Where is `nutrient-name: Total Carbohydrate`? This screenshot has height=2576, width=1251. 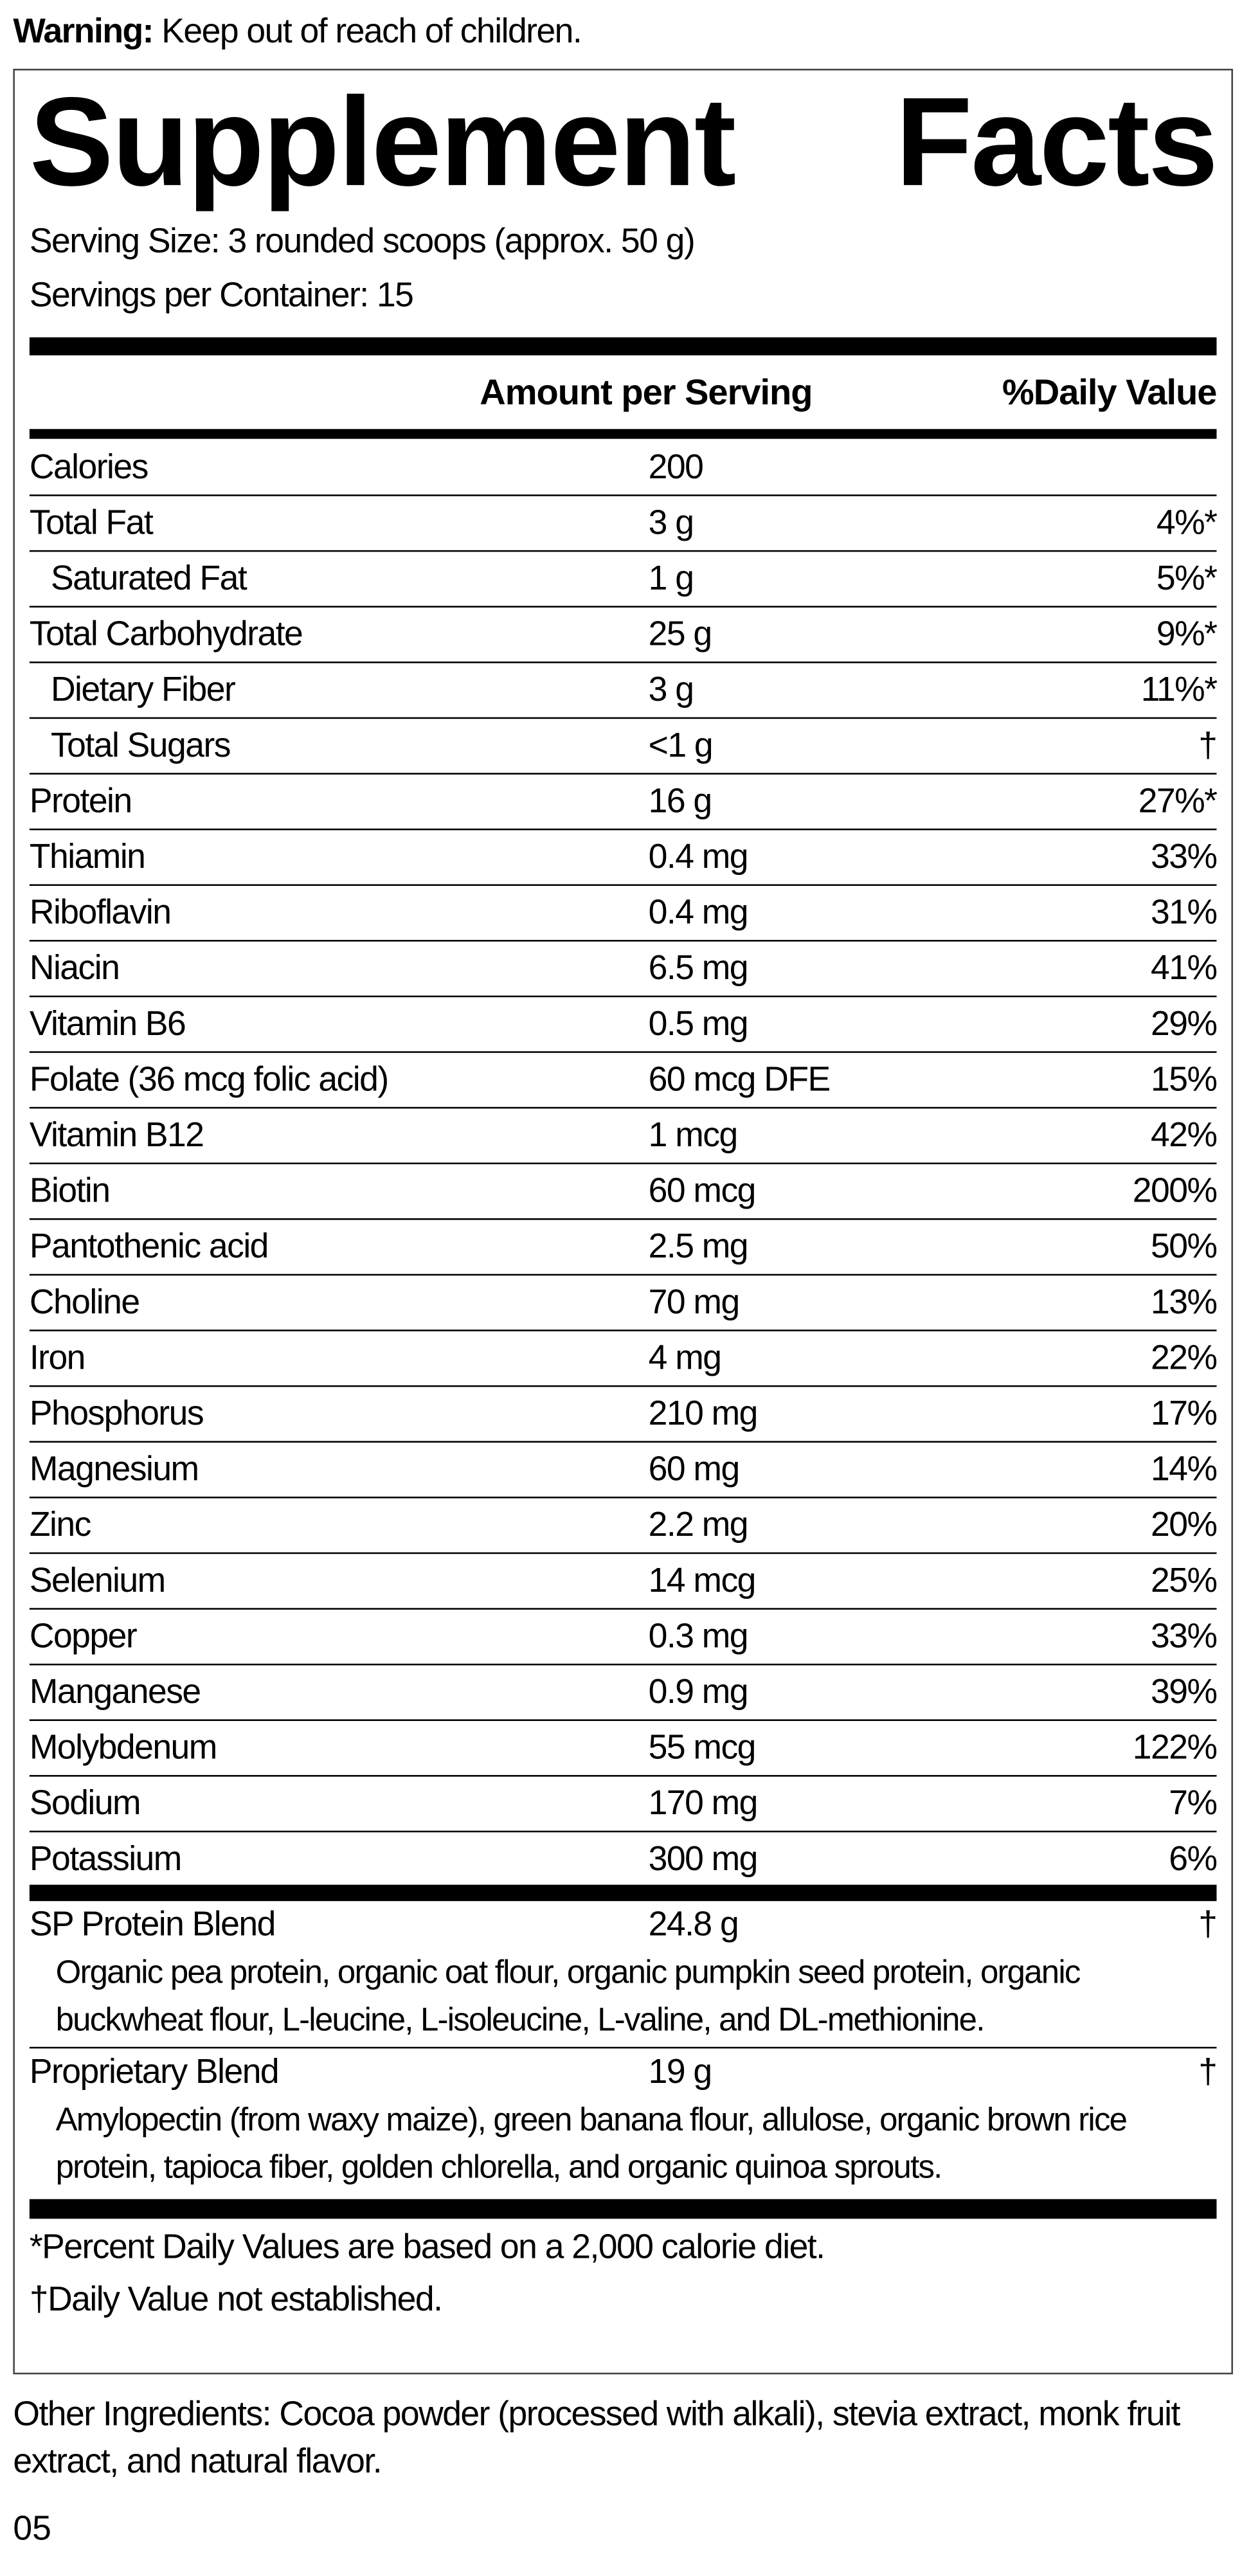 nutrient-name: Total Carbohydrate is located at coordinates (166, 634).